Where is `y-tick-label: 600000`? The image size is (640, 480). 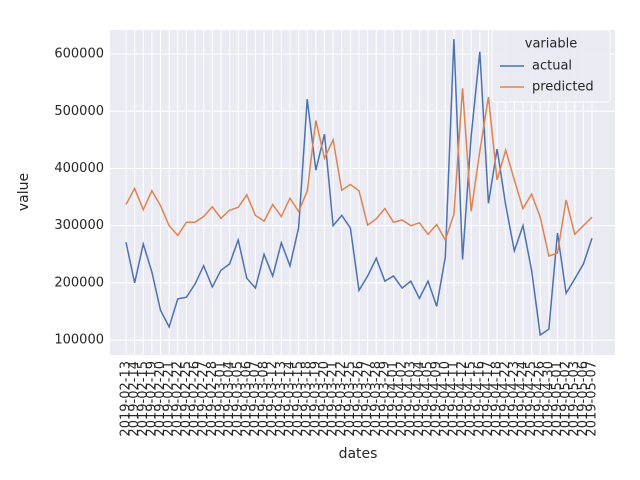 y-tick-label: 600000 is located at coordinates (79, 54).